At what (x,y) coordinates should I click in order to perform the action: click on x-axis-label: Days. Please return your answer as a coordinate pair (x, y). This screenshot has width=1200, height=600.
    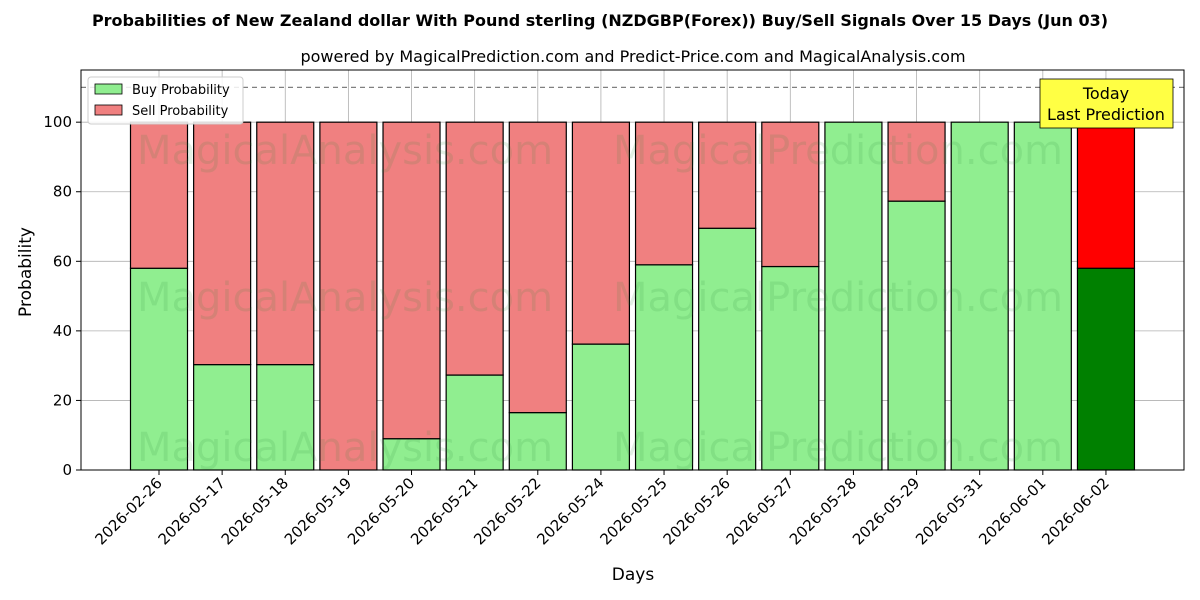
    Looking at the image, I should click on (633, 575).